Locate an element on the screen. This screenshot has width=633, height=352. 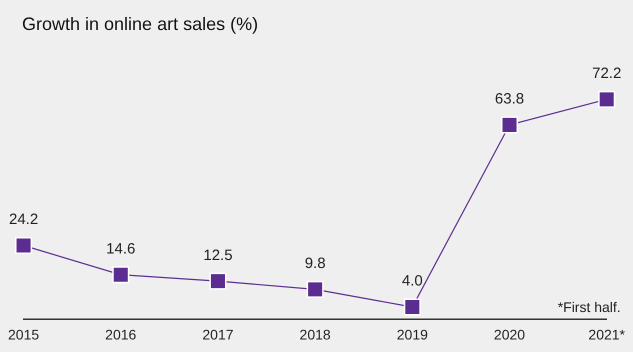
data-label: 24.2 is located at coordinates (23, 219).